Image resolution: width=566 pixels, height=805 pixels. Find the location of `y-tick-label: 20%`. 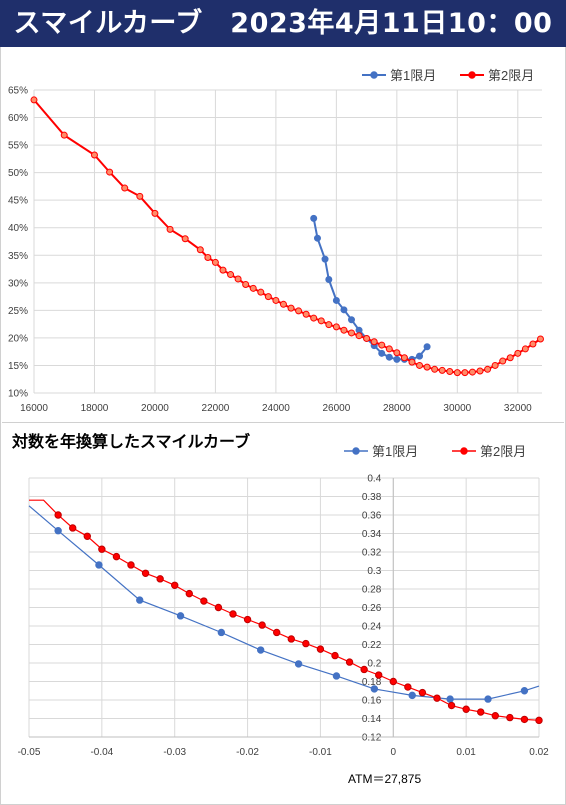

y-tick-label: 20% is located at coordinates (18, 338).